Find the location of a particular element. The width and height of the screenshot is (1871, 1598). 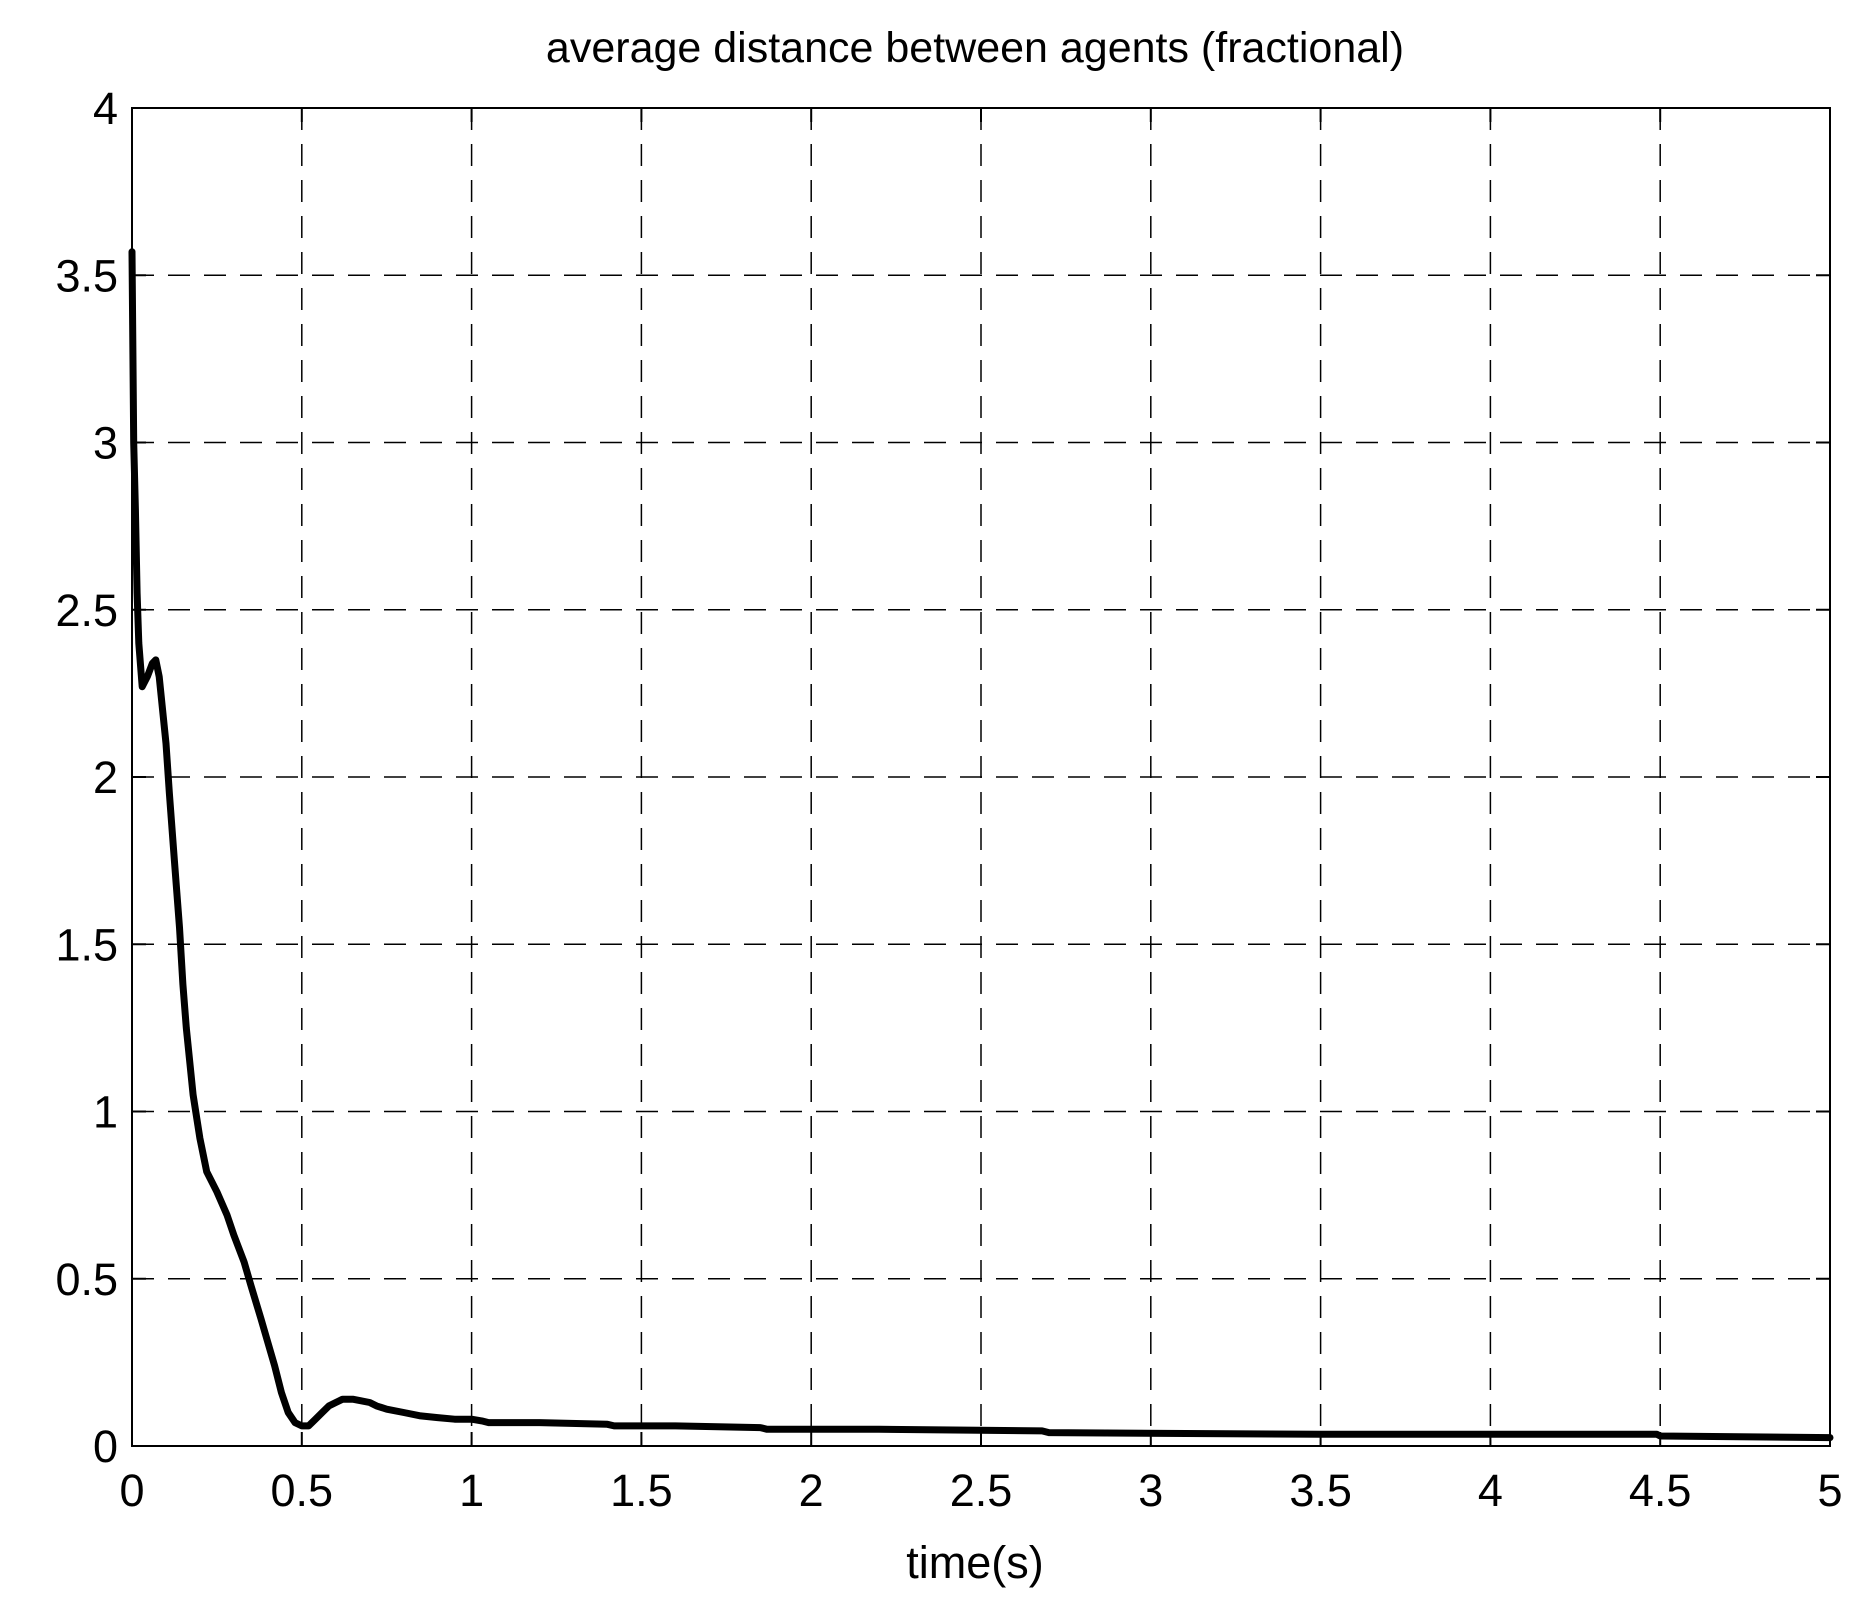

x-tick-label-8: 4 is located at coordinates (1490, 1490).